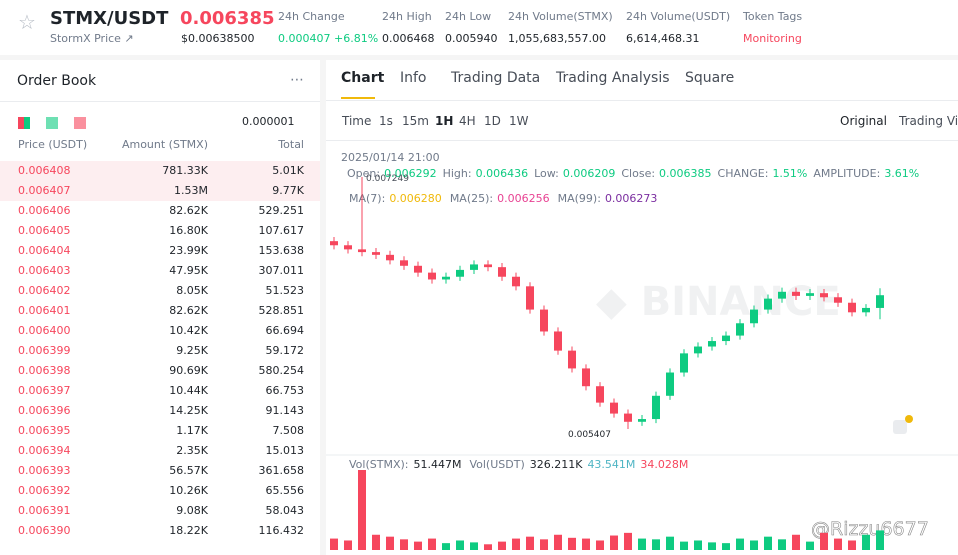 This screenshot has width=958, height=555. Describe the element at coordinates (928, 121) in the screenshot. I see `view-option: Trading View` at that location.